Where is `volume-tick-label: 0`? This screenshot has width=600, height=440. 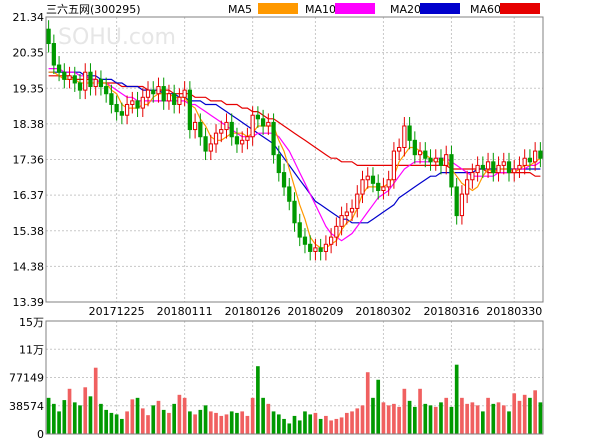
volume-tick-label: 0 is located at coordinates (40, 434).